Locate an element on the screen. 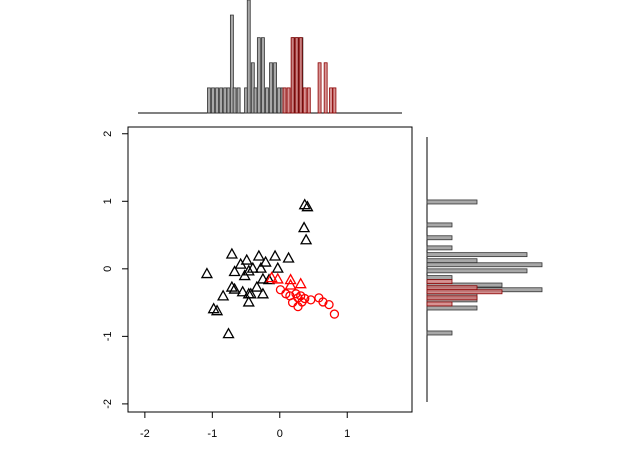 This screenshot has width=627, height=456. y-tick-label: 2 is located at coordinates (108, 134).